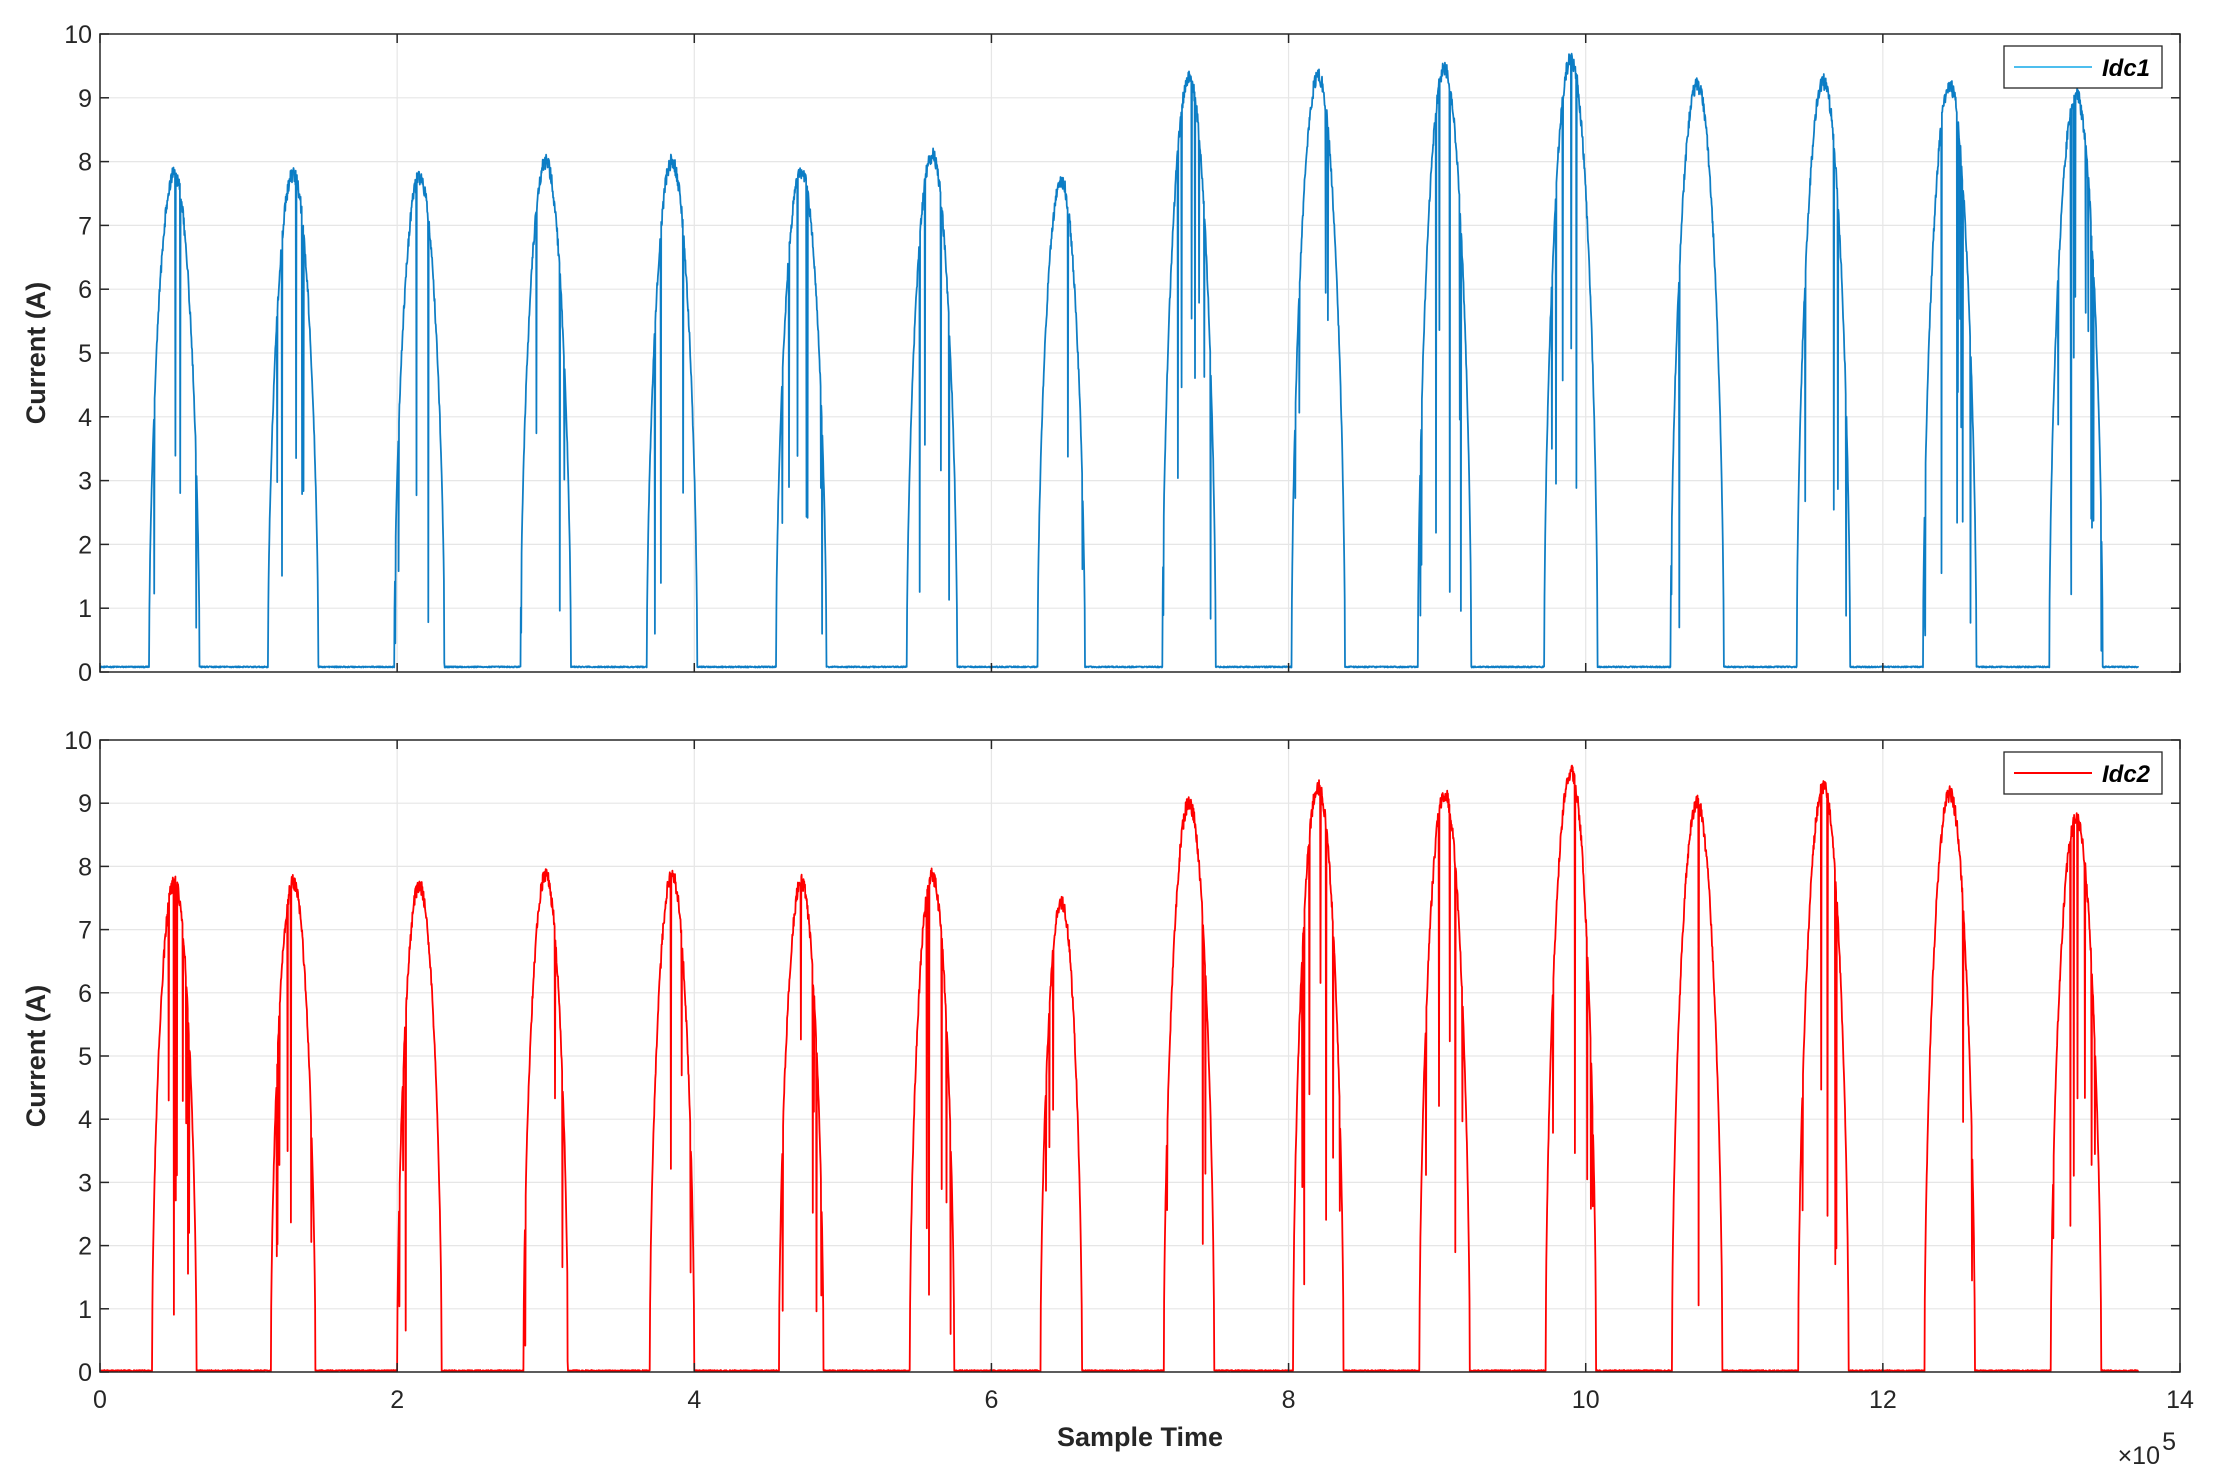 The image size is (2213, 1479). I want to click on x-scale-exponent: 5, so click(2169, 1442).